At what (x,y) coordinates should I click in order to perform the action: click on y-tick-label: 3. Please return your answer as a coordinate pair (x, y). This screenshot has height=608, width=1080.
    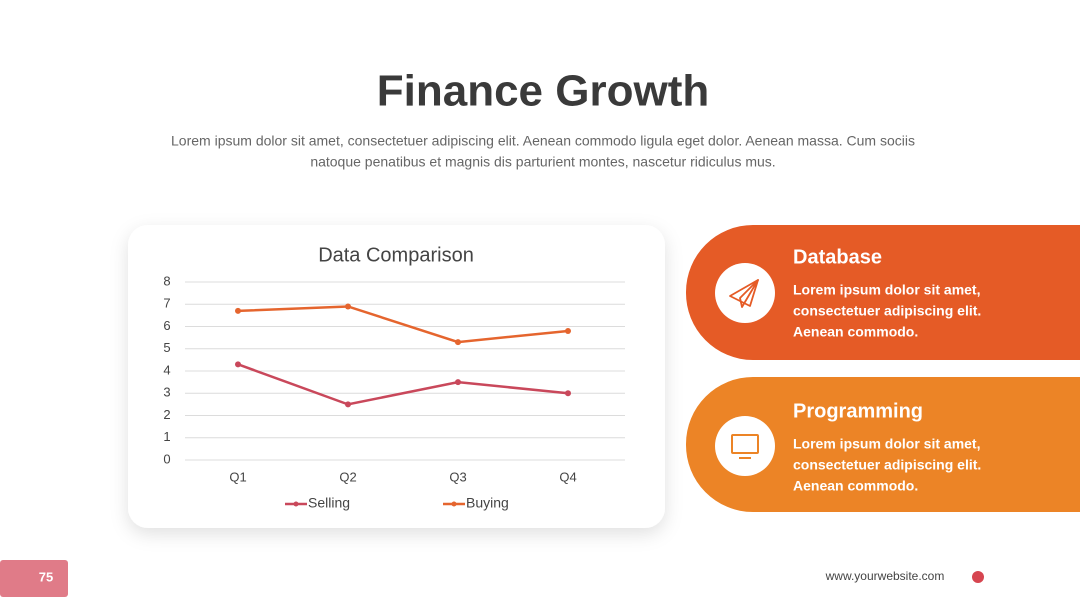
    Looking at the image, I should click on (166, 392).